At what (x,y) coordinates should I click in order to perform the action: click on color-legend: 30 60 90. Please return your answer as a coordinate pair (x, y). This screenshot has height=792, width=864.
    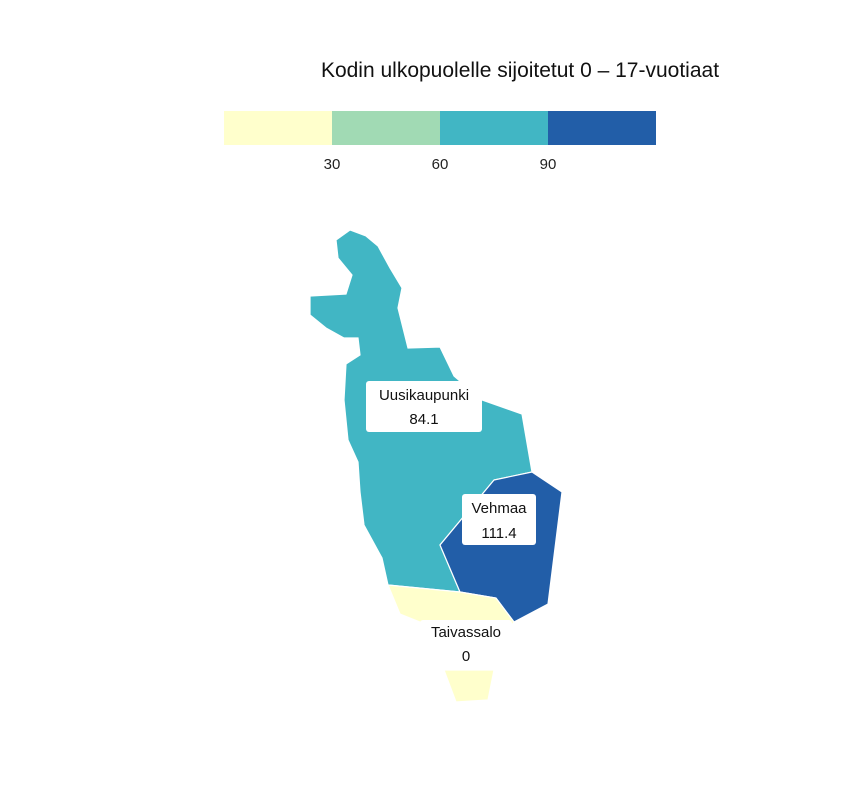
    Looking at the image, I should click on (440, 142).